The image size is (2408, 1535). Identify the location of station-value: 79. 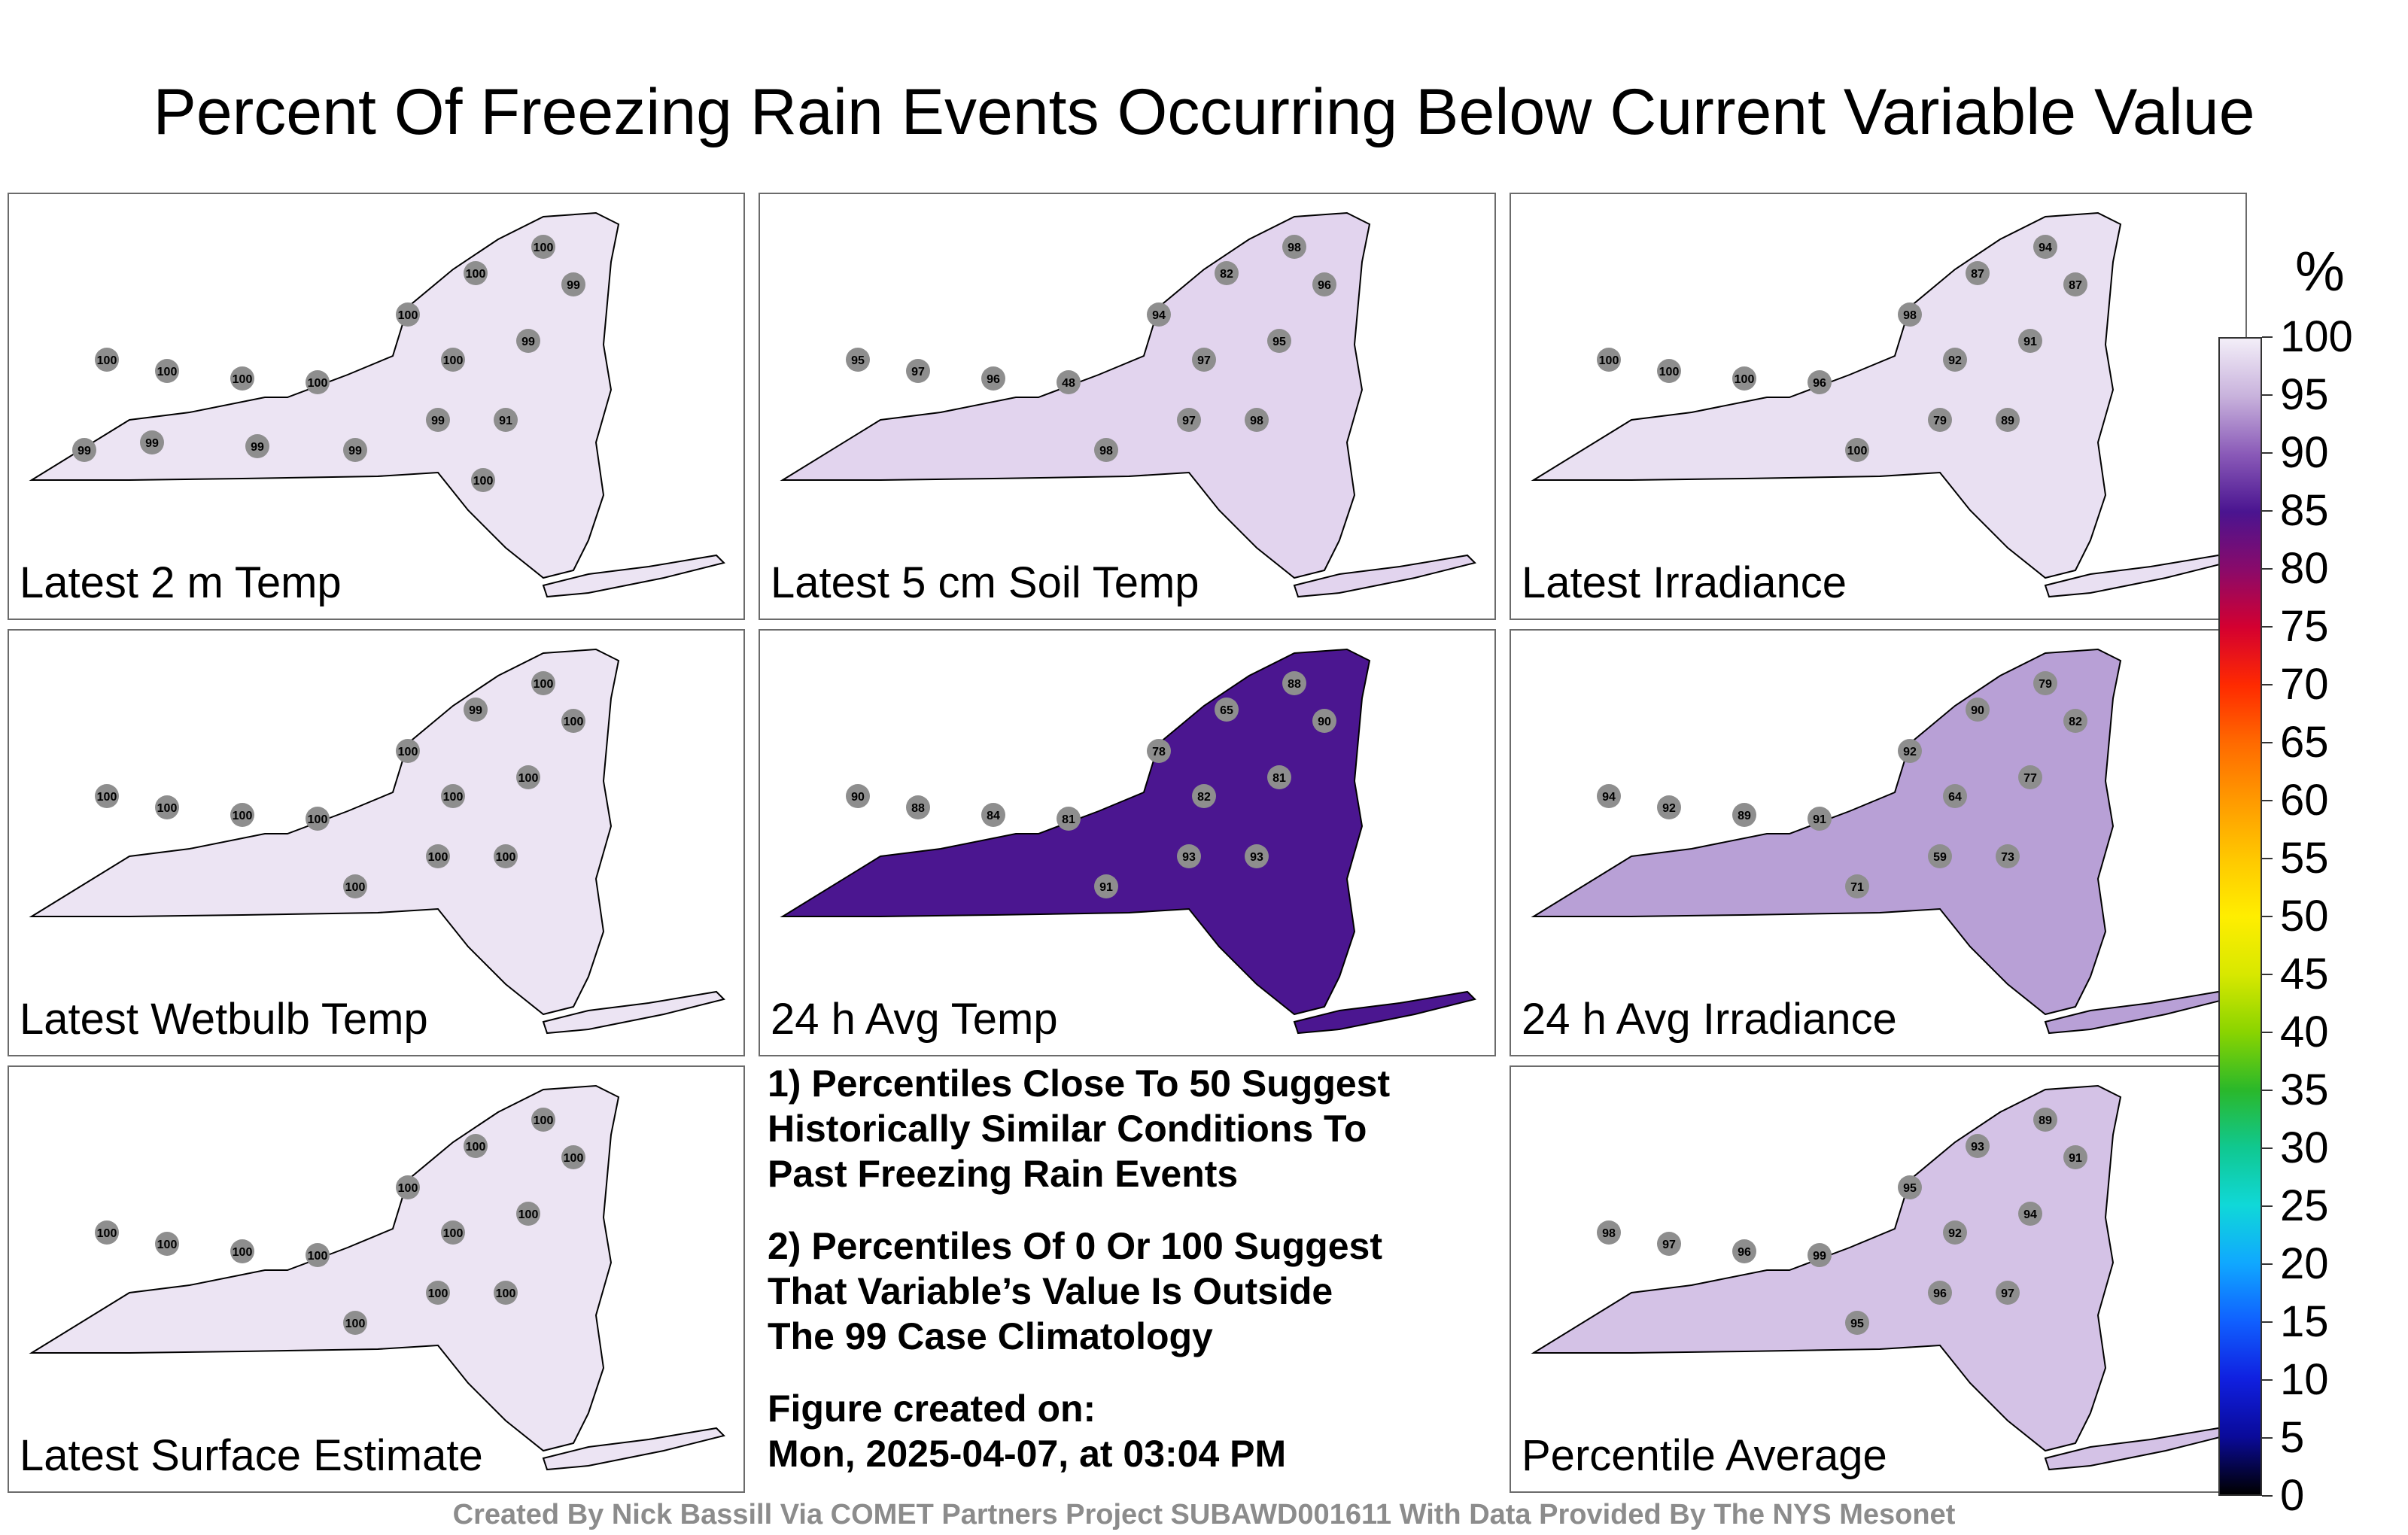
(2045, 684).